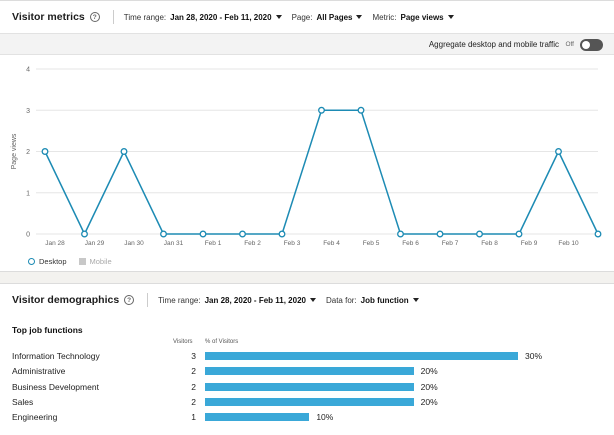 The height and width of the screenshot is (435, 614). Describe the element at coordinates (76, 261) in the screenshot. I see `chart-legend: Desktop Mobile` at that location.